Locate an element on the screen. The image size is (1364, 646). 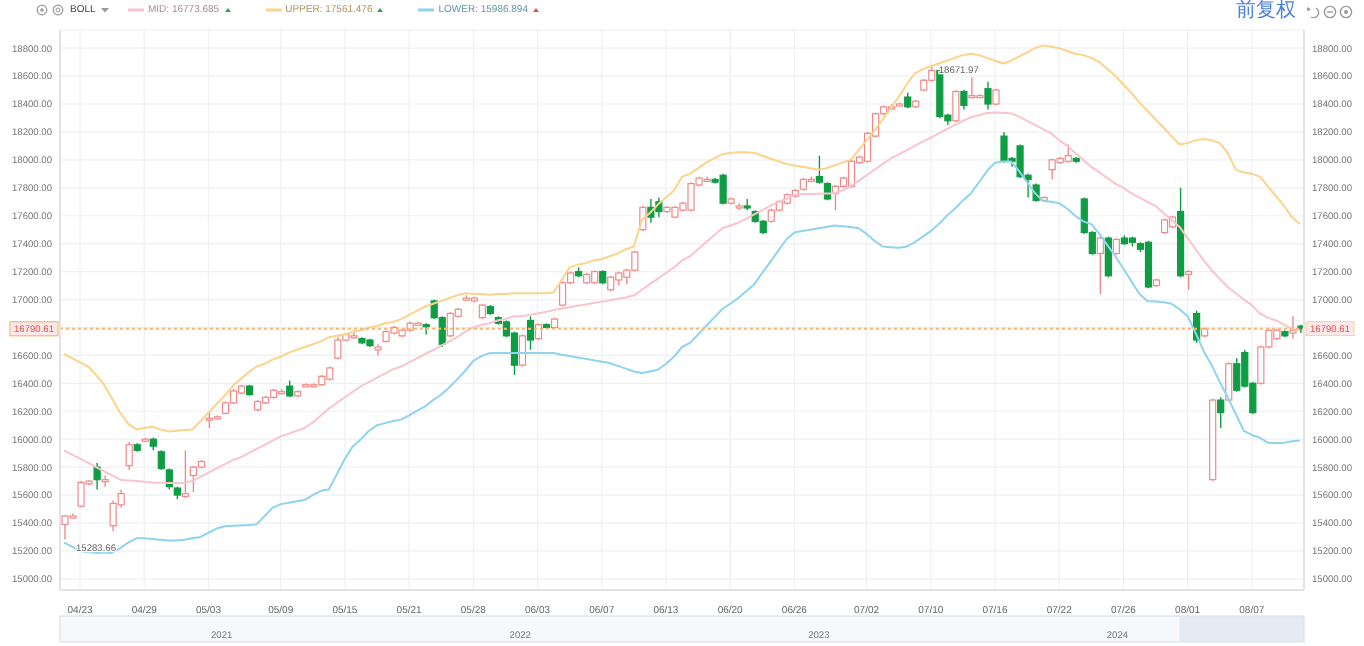
text: 前复权 is located at coordinates (1266, 12).